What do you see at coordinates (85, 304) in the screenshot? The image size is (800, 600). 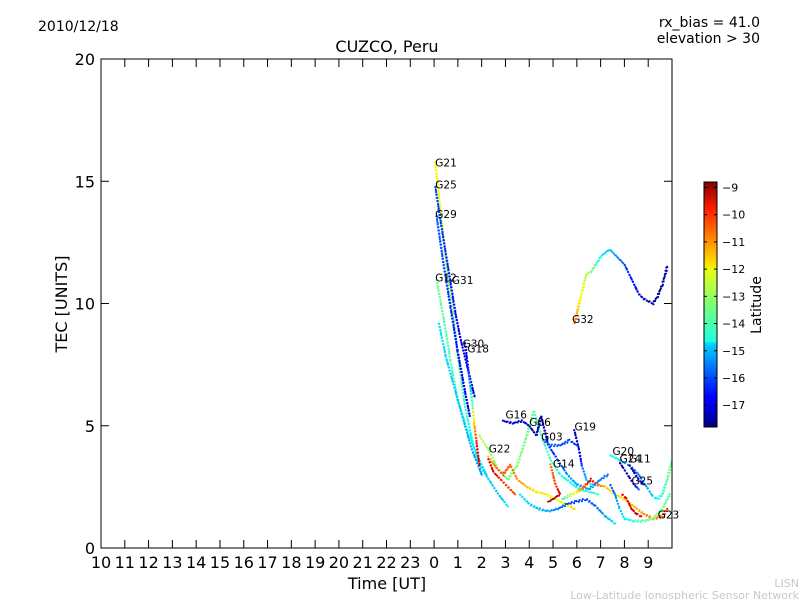 I see `y-tick-label: 10` at bounding box center [85, 304].